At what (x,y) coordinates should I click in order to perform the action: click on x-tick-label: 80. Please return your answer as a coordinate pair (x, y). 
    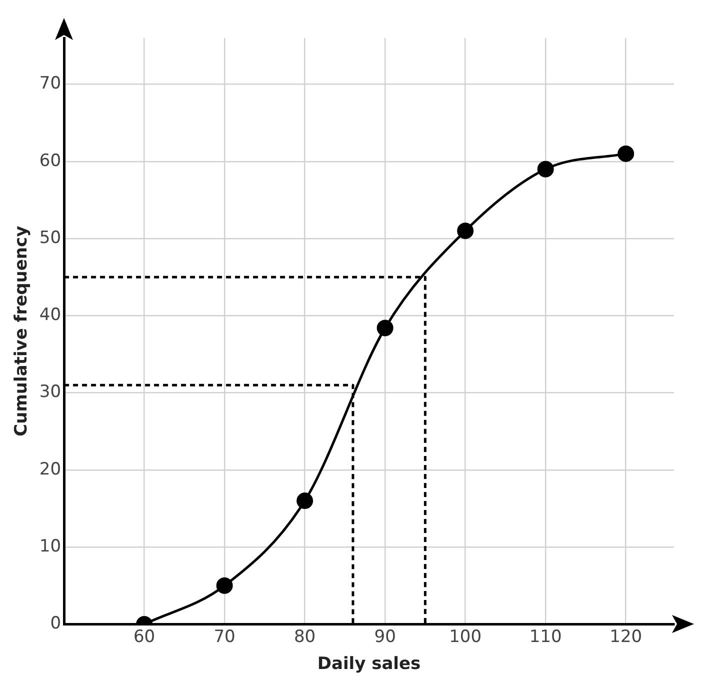
    Looking at the image, I should click on (305, 636).